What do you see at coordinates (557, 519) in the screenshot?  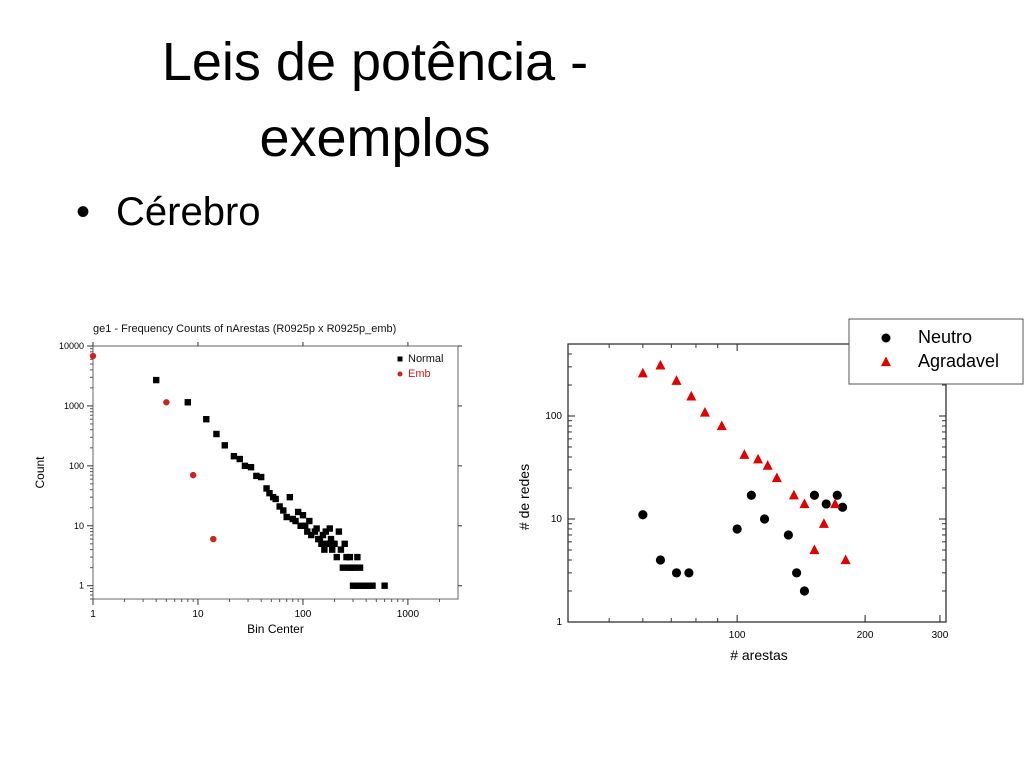 I see `y-tick-label: 10` at bounding box center [557, 519].